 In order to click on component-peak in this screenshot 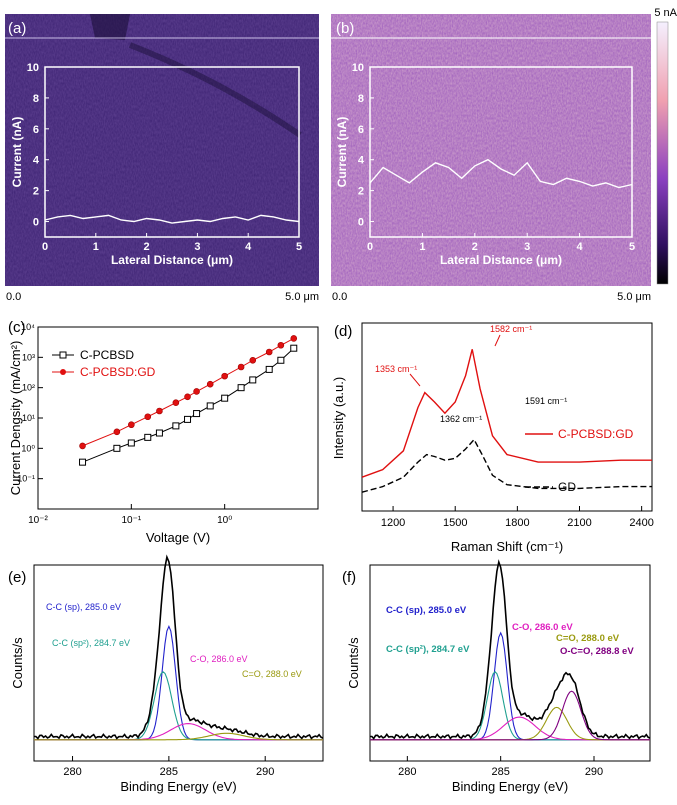, I will do `click(178, 736)`.